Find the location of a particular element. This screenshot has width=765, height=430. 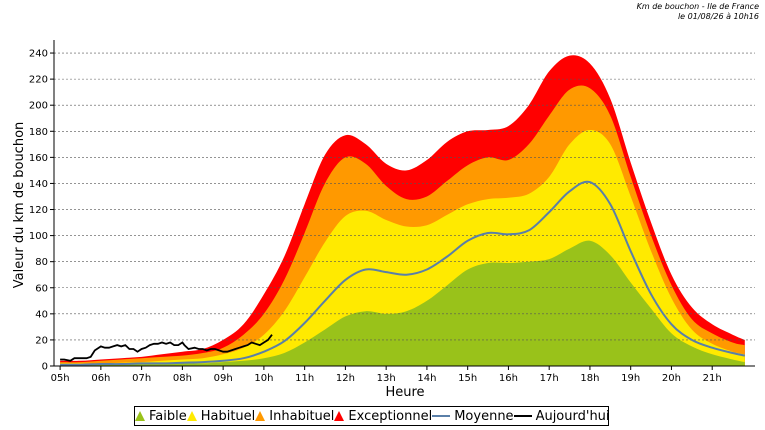

line-aujourdhui is located at coordinates (166, 348).